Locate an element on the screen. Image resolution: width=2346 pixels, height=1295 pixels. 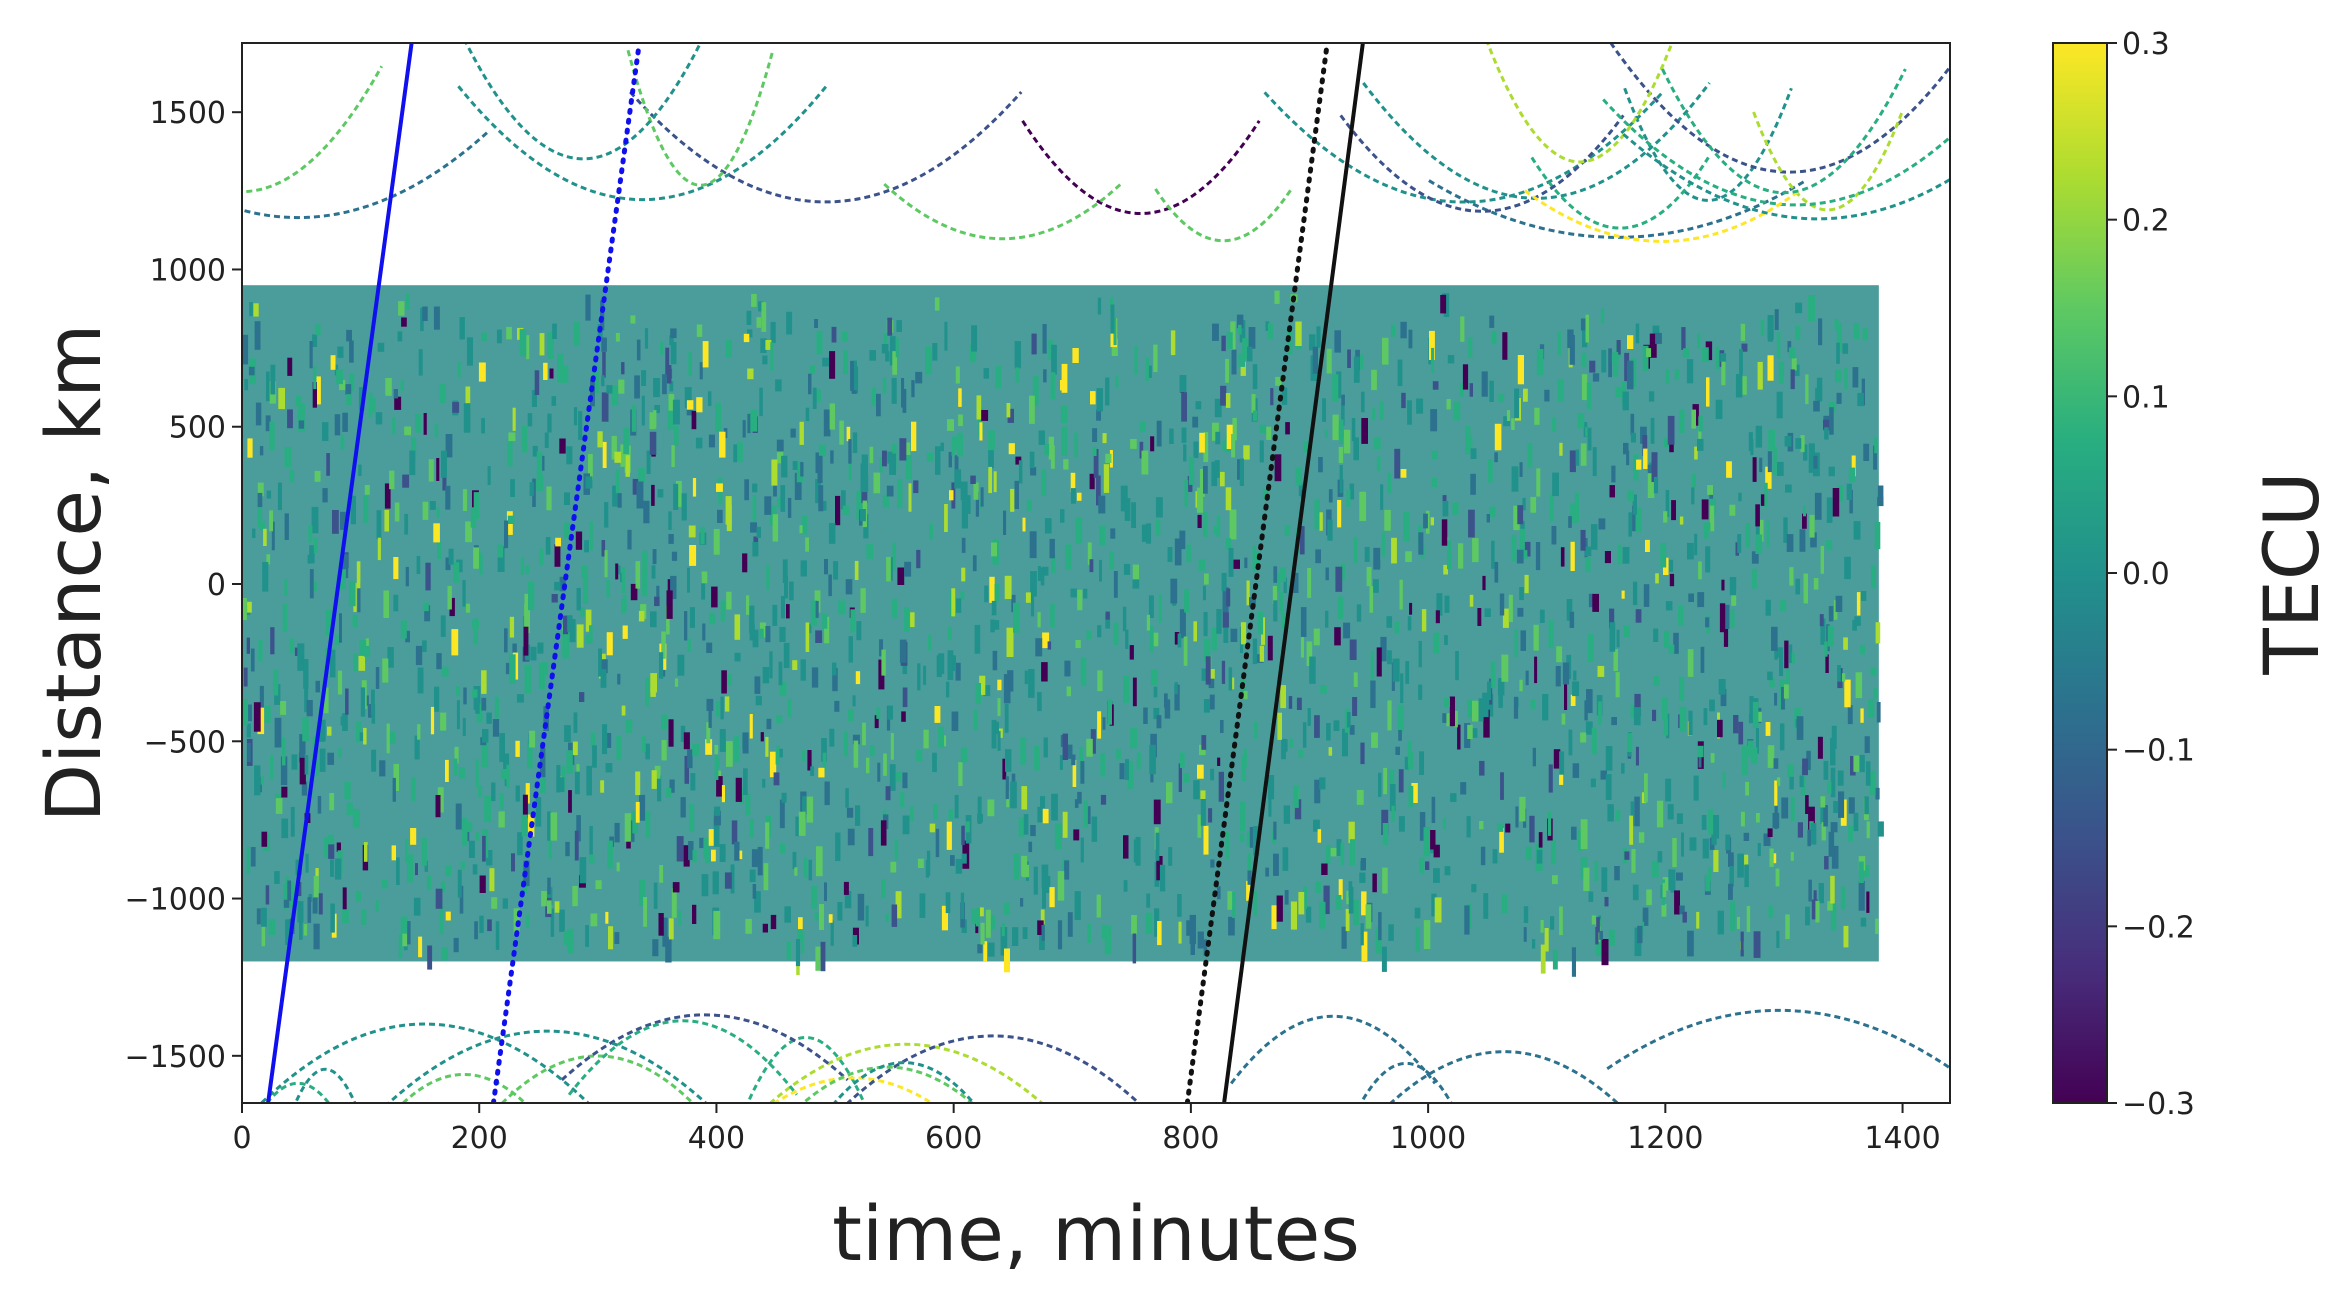
colorbar: 0.3 0.2 0.1 0.0 −0.1 −0.2 −0.3 TECU is located at coordinates (2194, 574).